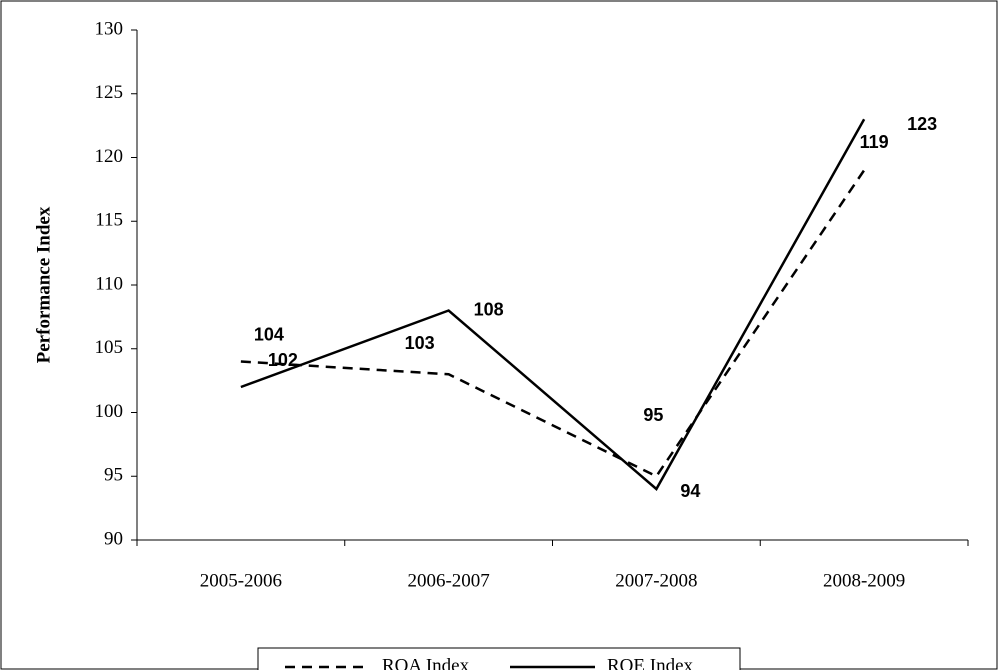 The height and width of the screenshot is (670, 998). I want to click on y-tick-label: 120, so click(109, 156).